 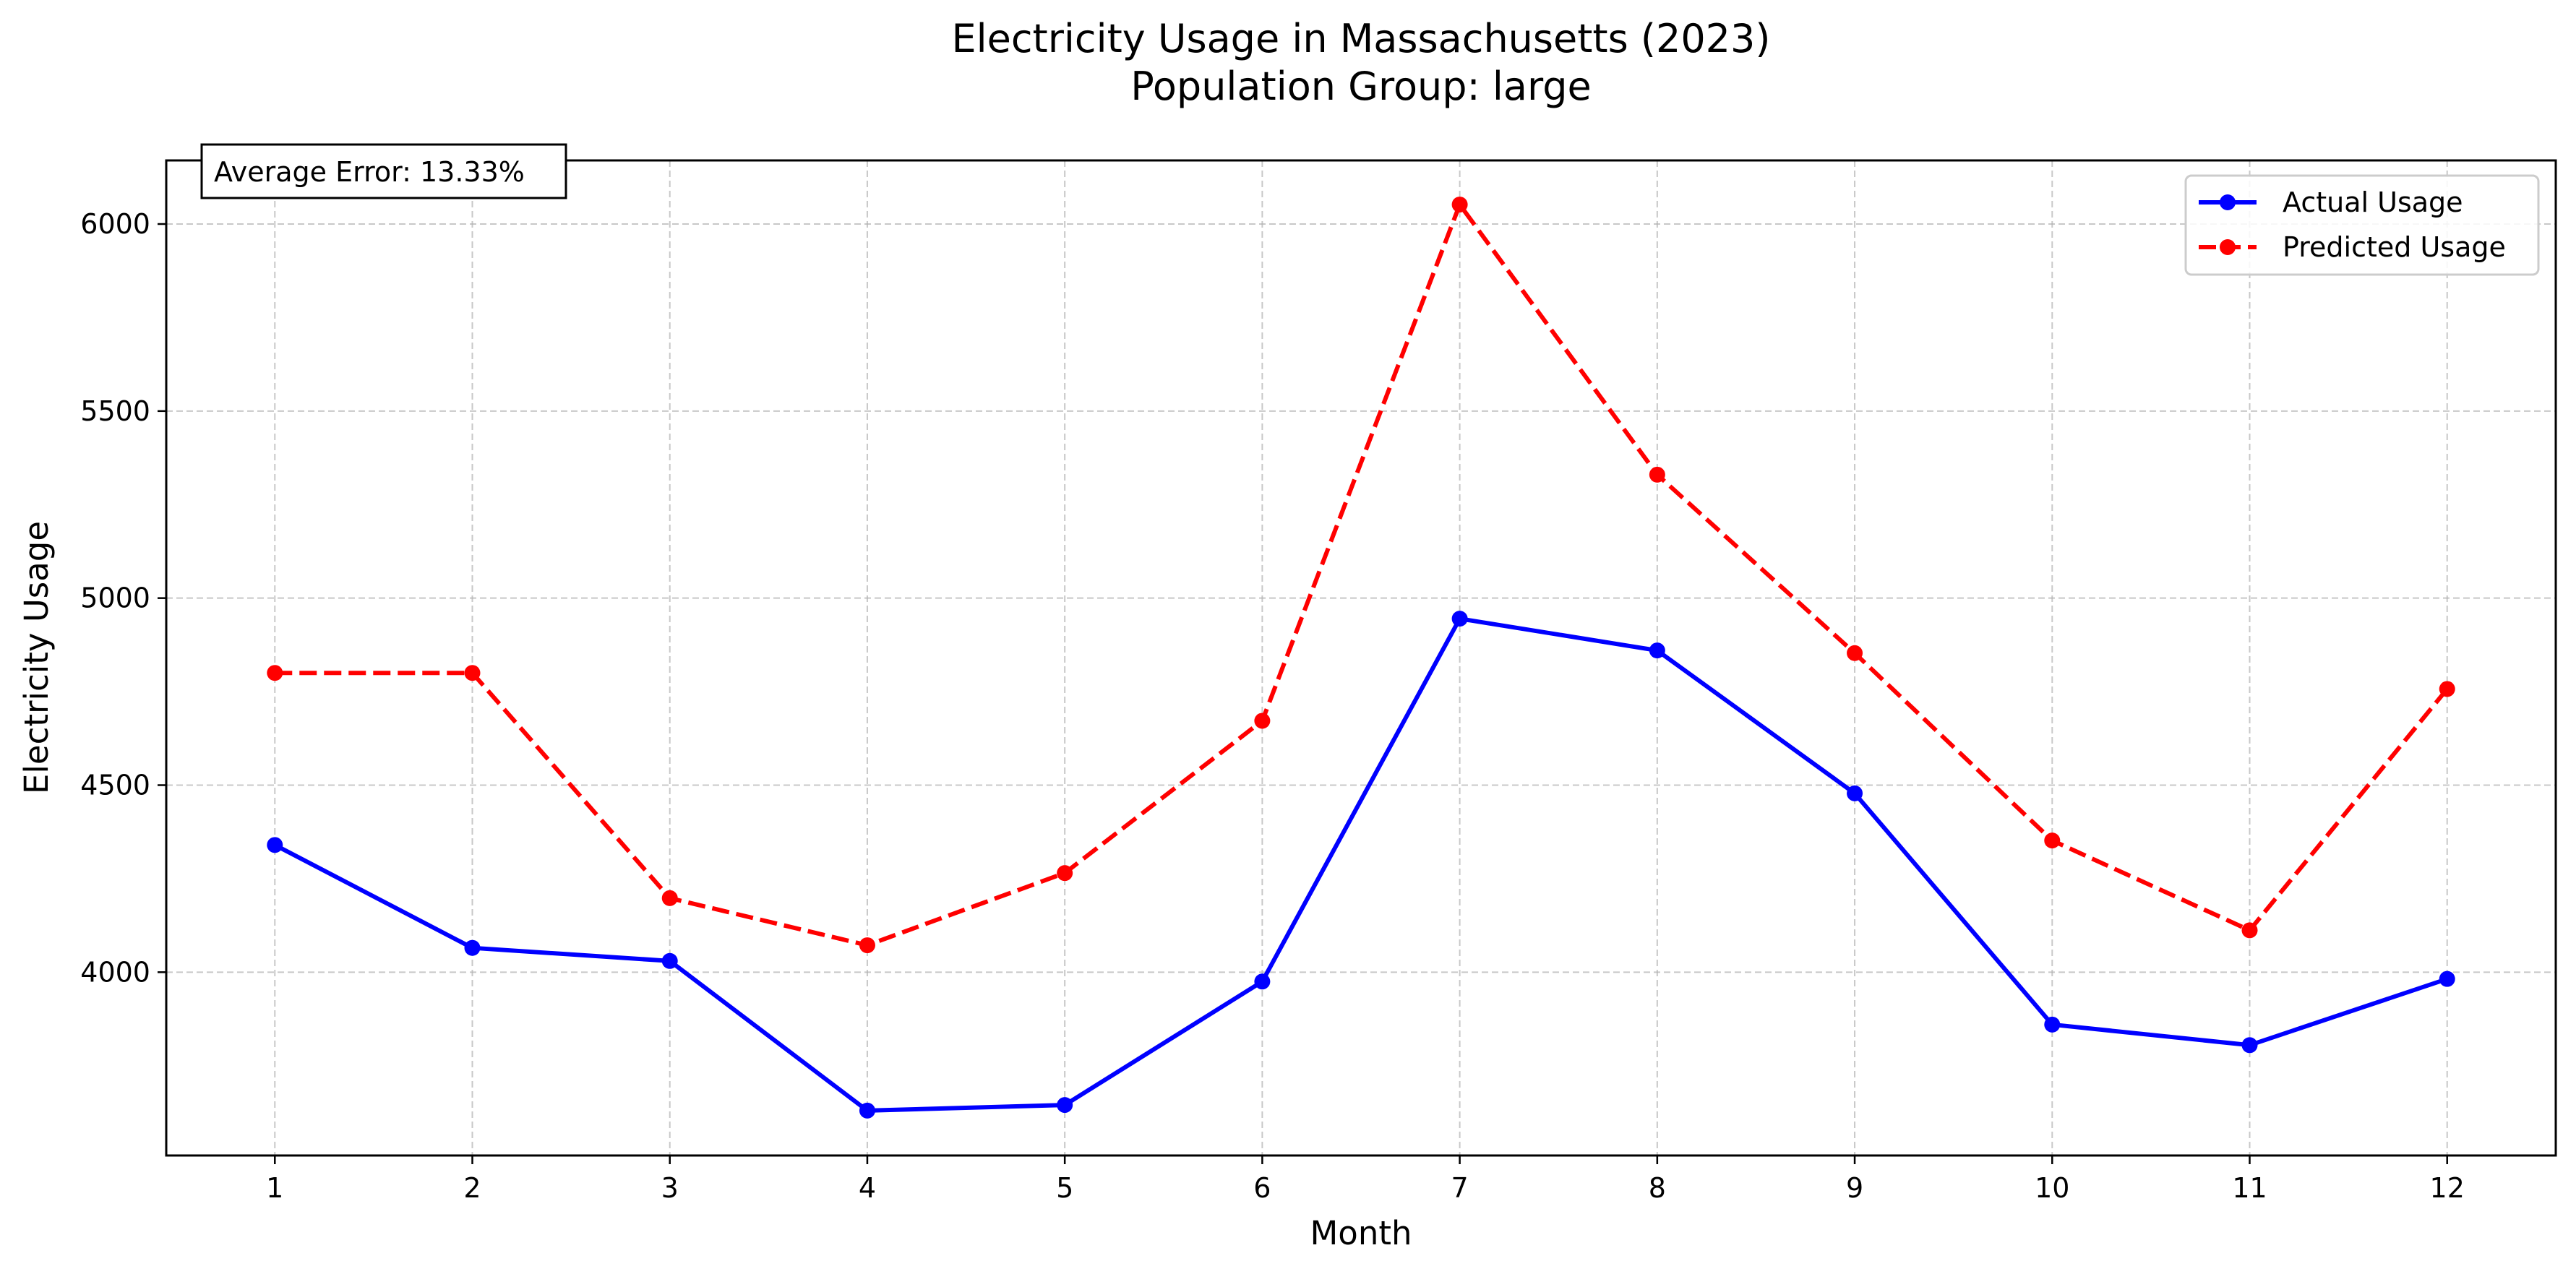 I want to click on y-axis-label: Electricity Usage, so click(x=37, y=657).